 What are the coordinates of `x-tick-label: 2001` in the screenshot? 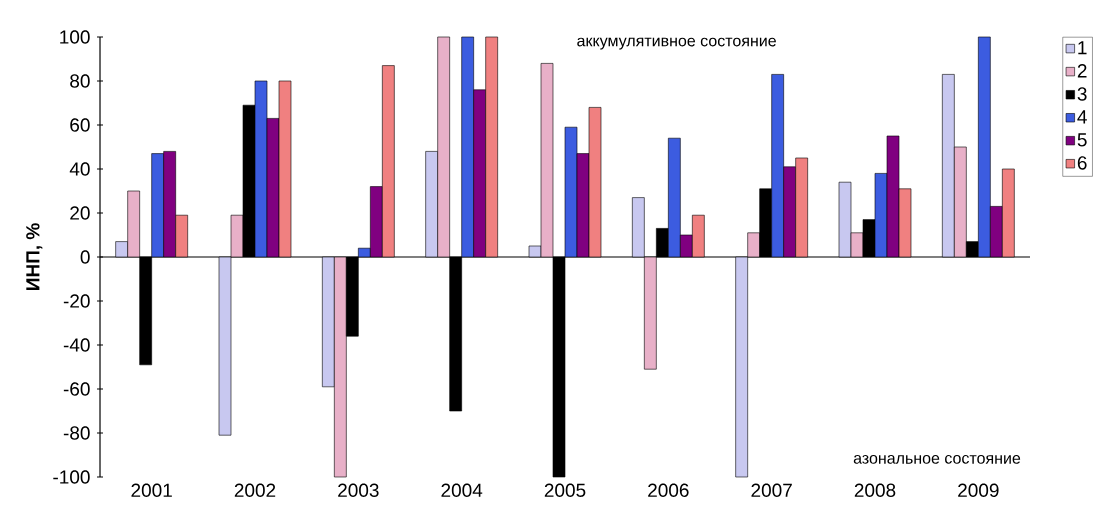 It's located at (151, 490).